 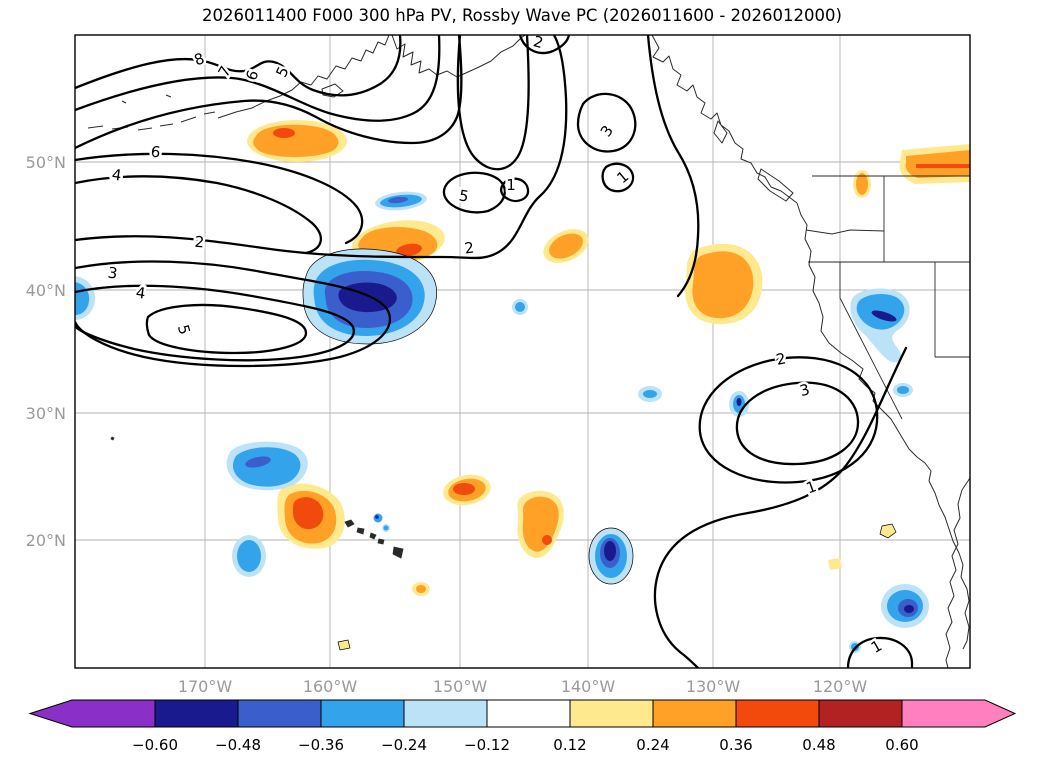 What do you see at coordinates (330, 686) in the screenshot?
I see `lon-tick-label: 160°W` at bounding box center [330, 686].